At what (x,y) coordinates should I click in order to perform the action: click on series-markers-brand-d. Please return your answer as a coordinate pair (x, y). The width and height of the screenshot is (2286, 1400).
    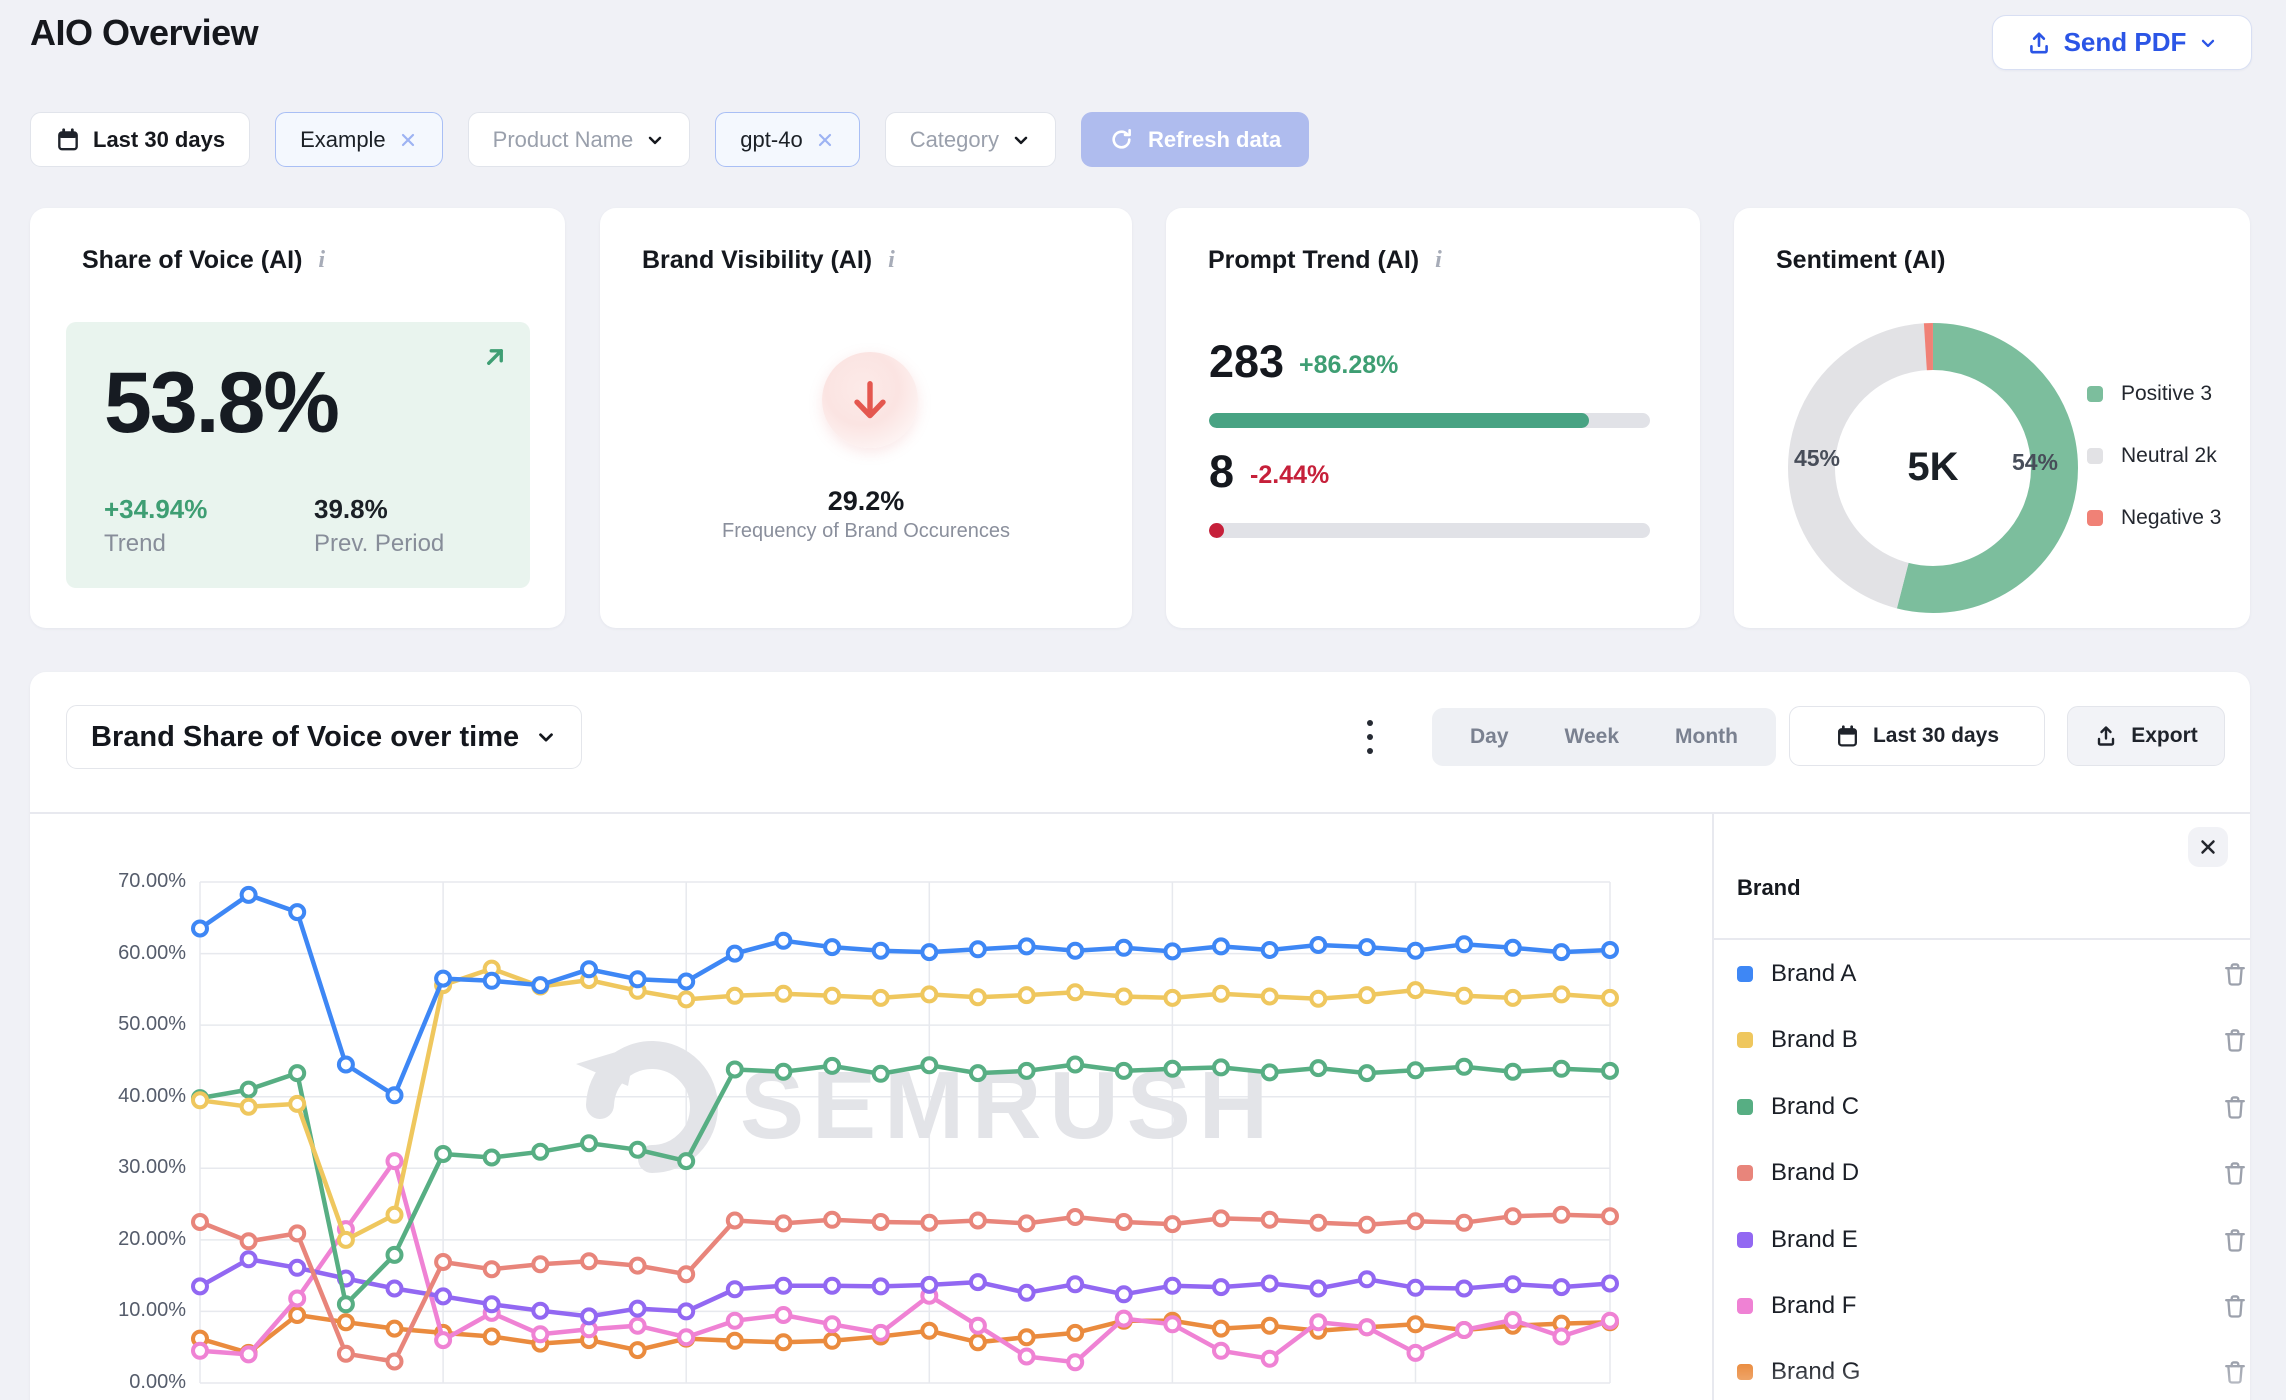
    Looking at the image, I should click on (905, 1288).